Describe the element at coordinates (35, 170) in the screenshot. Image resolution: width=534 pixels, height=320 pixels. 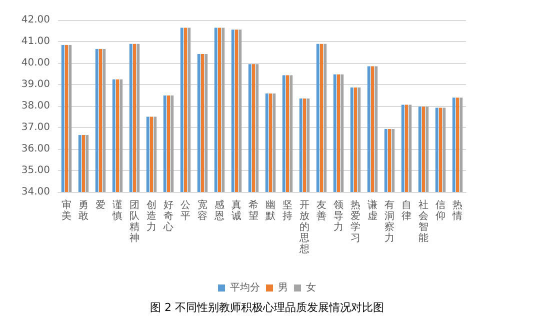
I see `y-tick-label: 35.00` at that location.